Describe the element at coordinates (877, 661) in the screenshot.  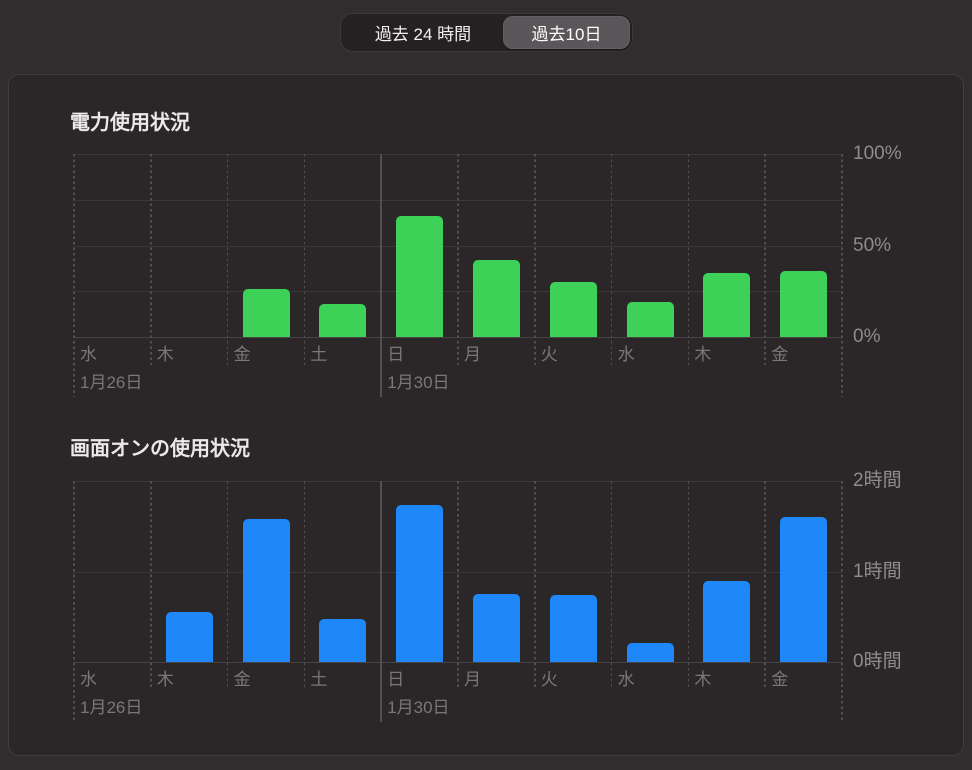
I see `y-axis-label: 0時間` at that location.